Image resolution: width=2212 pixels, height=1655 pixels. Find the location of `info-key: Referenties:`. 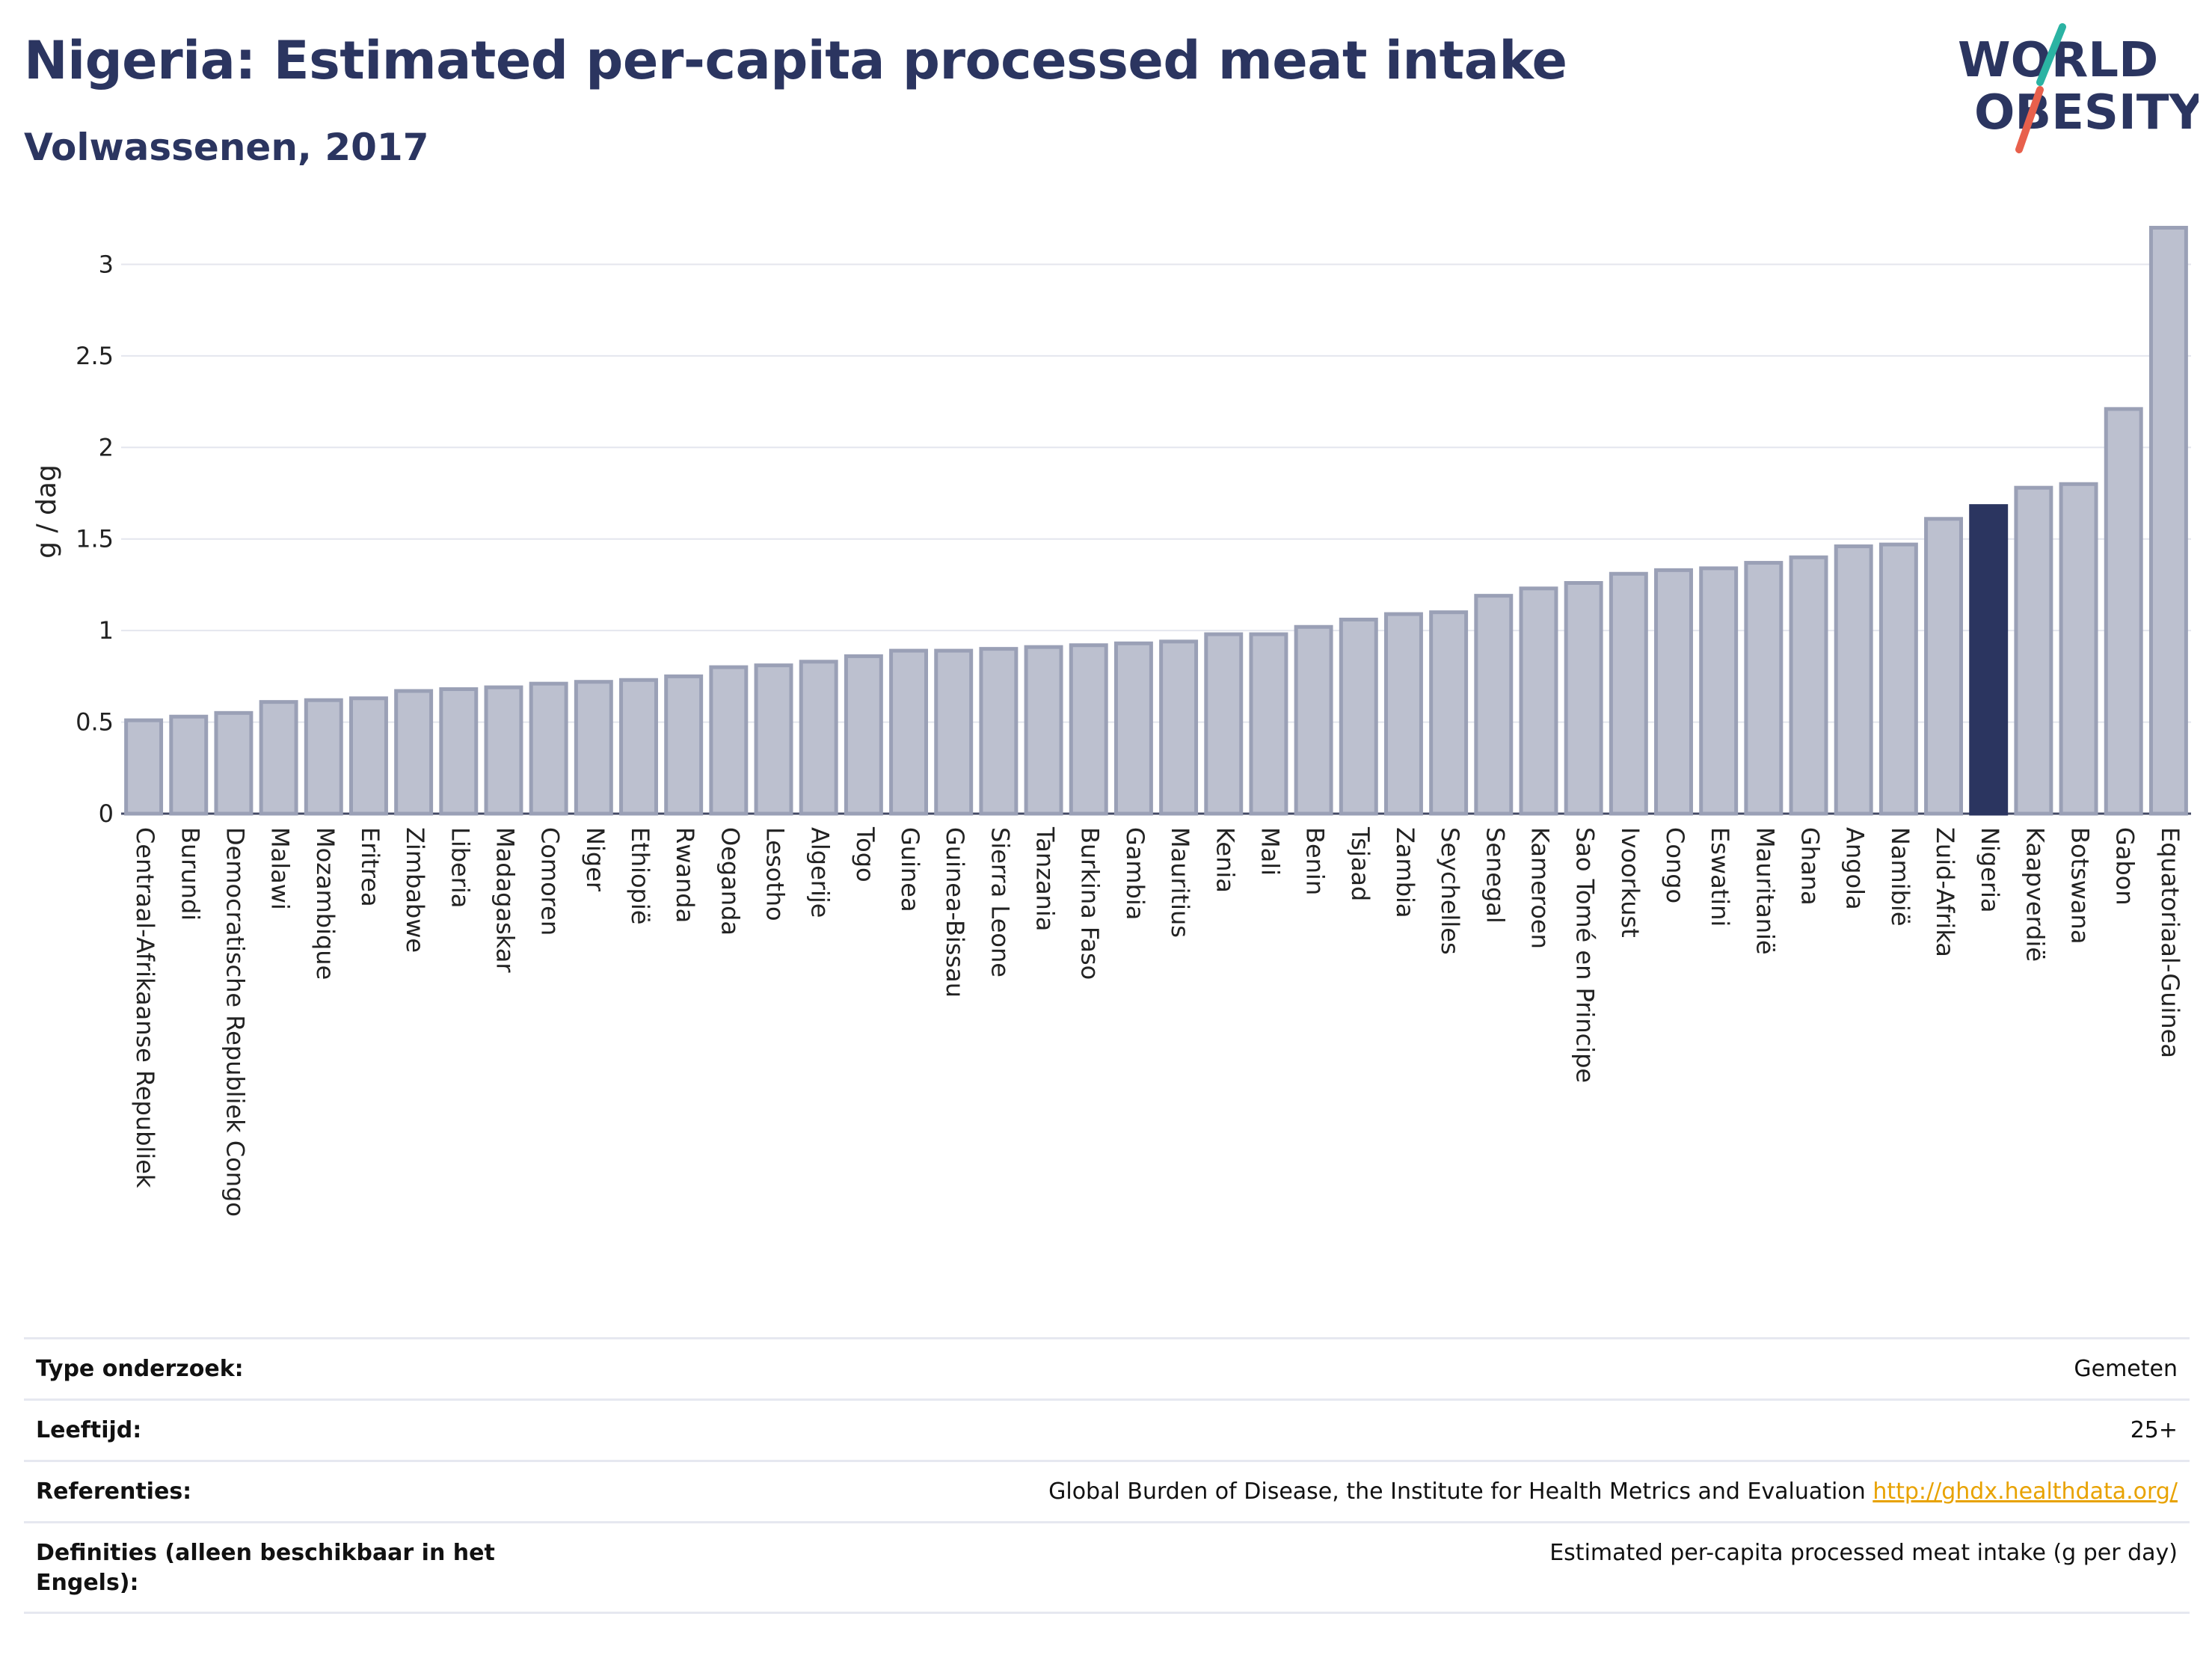

info-key: Referenties: is located at coordinates (114, 1492).